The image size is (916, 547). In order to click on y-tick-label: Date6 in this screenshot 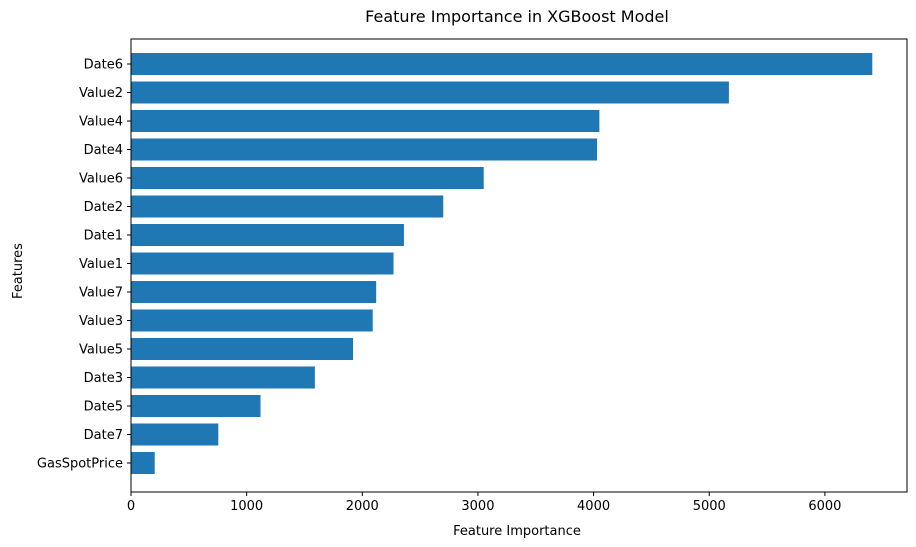, I will do `click(103, 65)`.